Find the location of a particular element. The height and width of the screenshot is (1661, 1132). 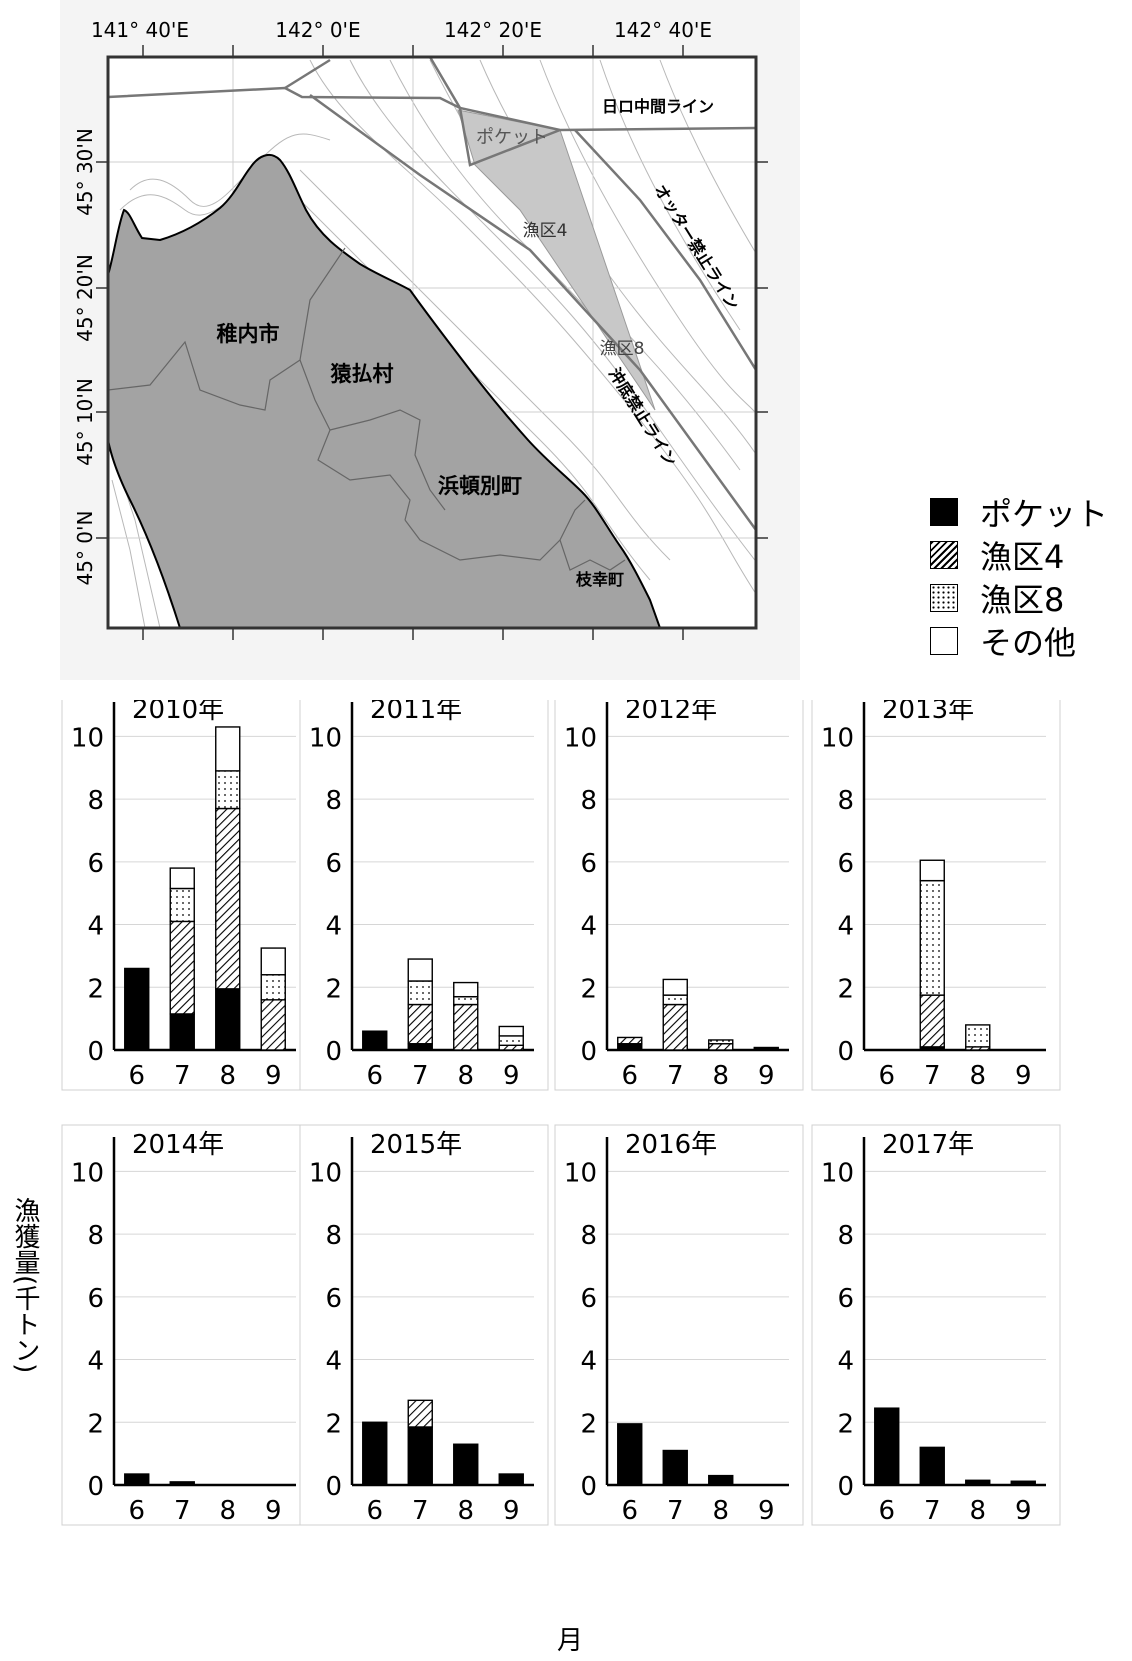

chart-title: 2011年 is located at coordinates (416, 712).